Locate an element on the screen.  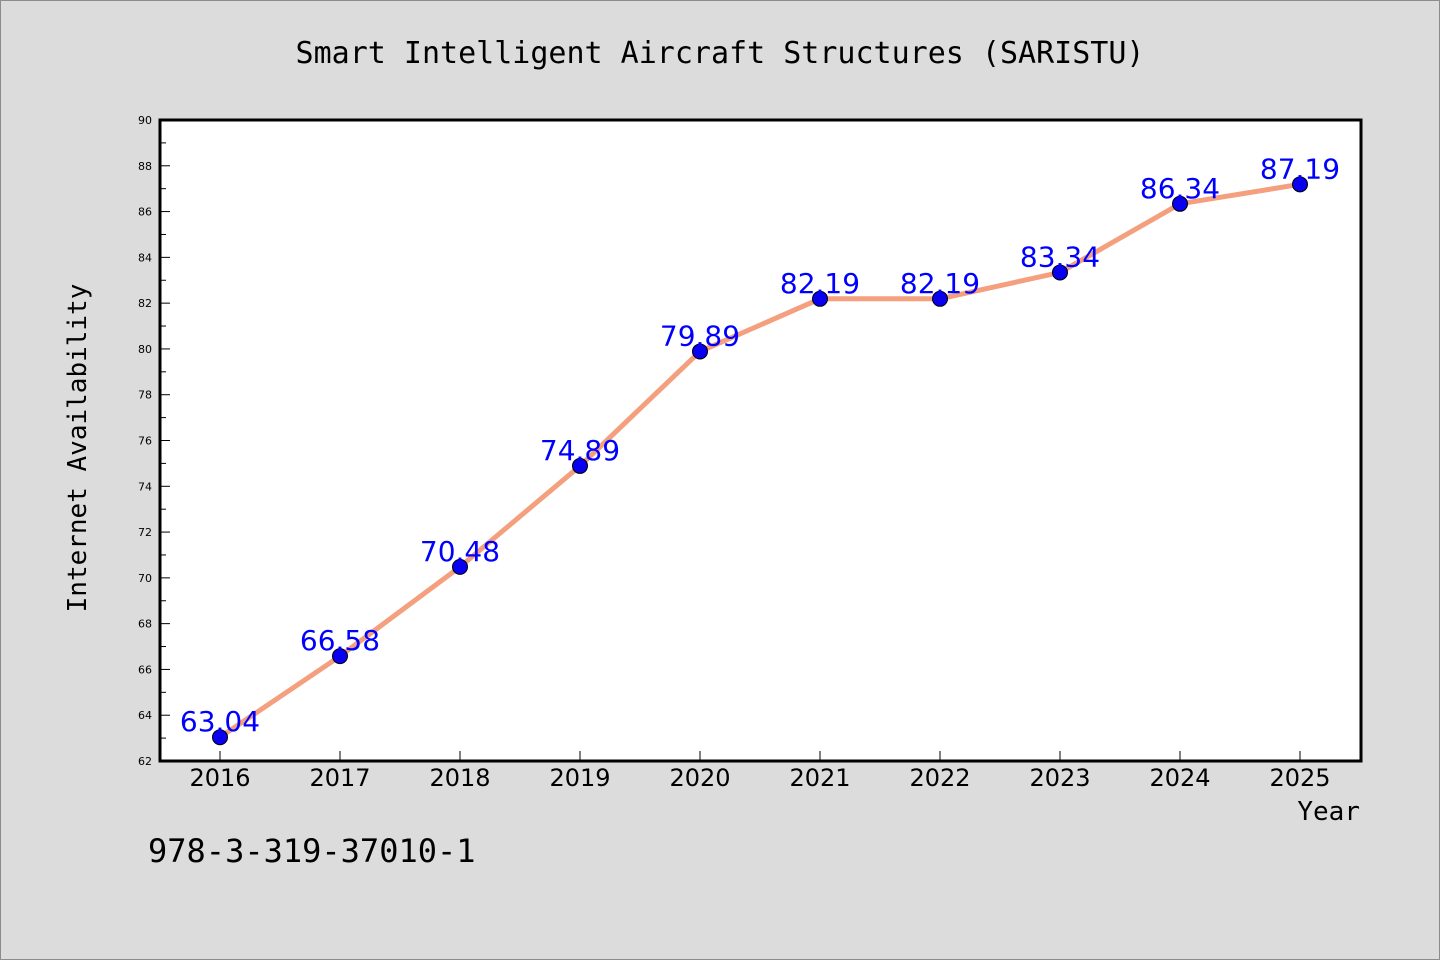
x-axis-label: Year is located at coordinates (1328, 812).